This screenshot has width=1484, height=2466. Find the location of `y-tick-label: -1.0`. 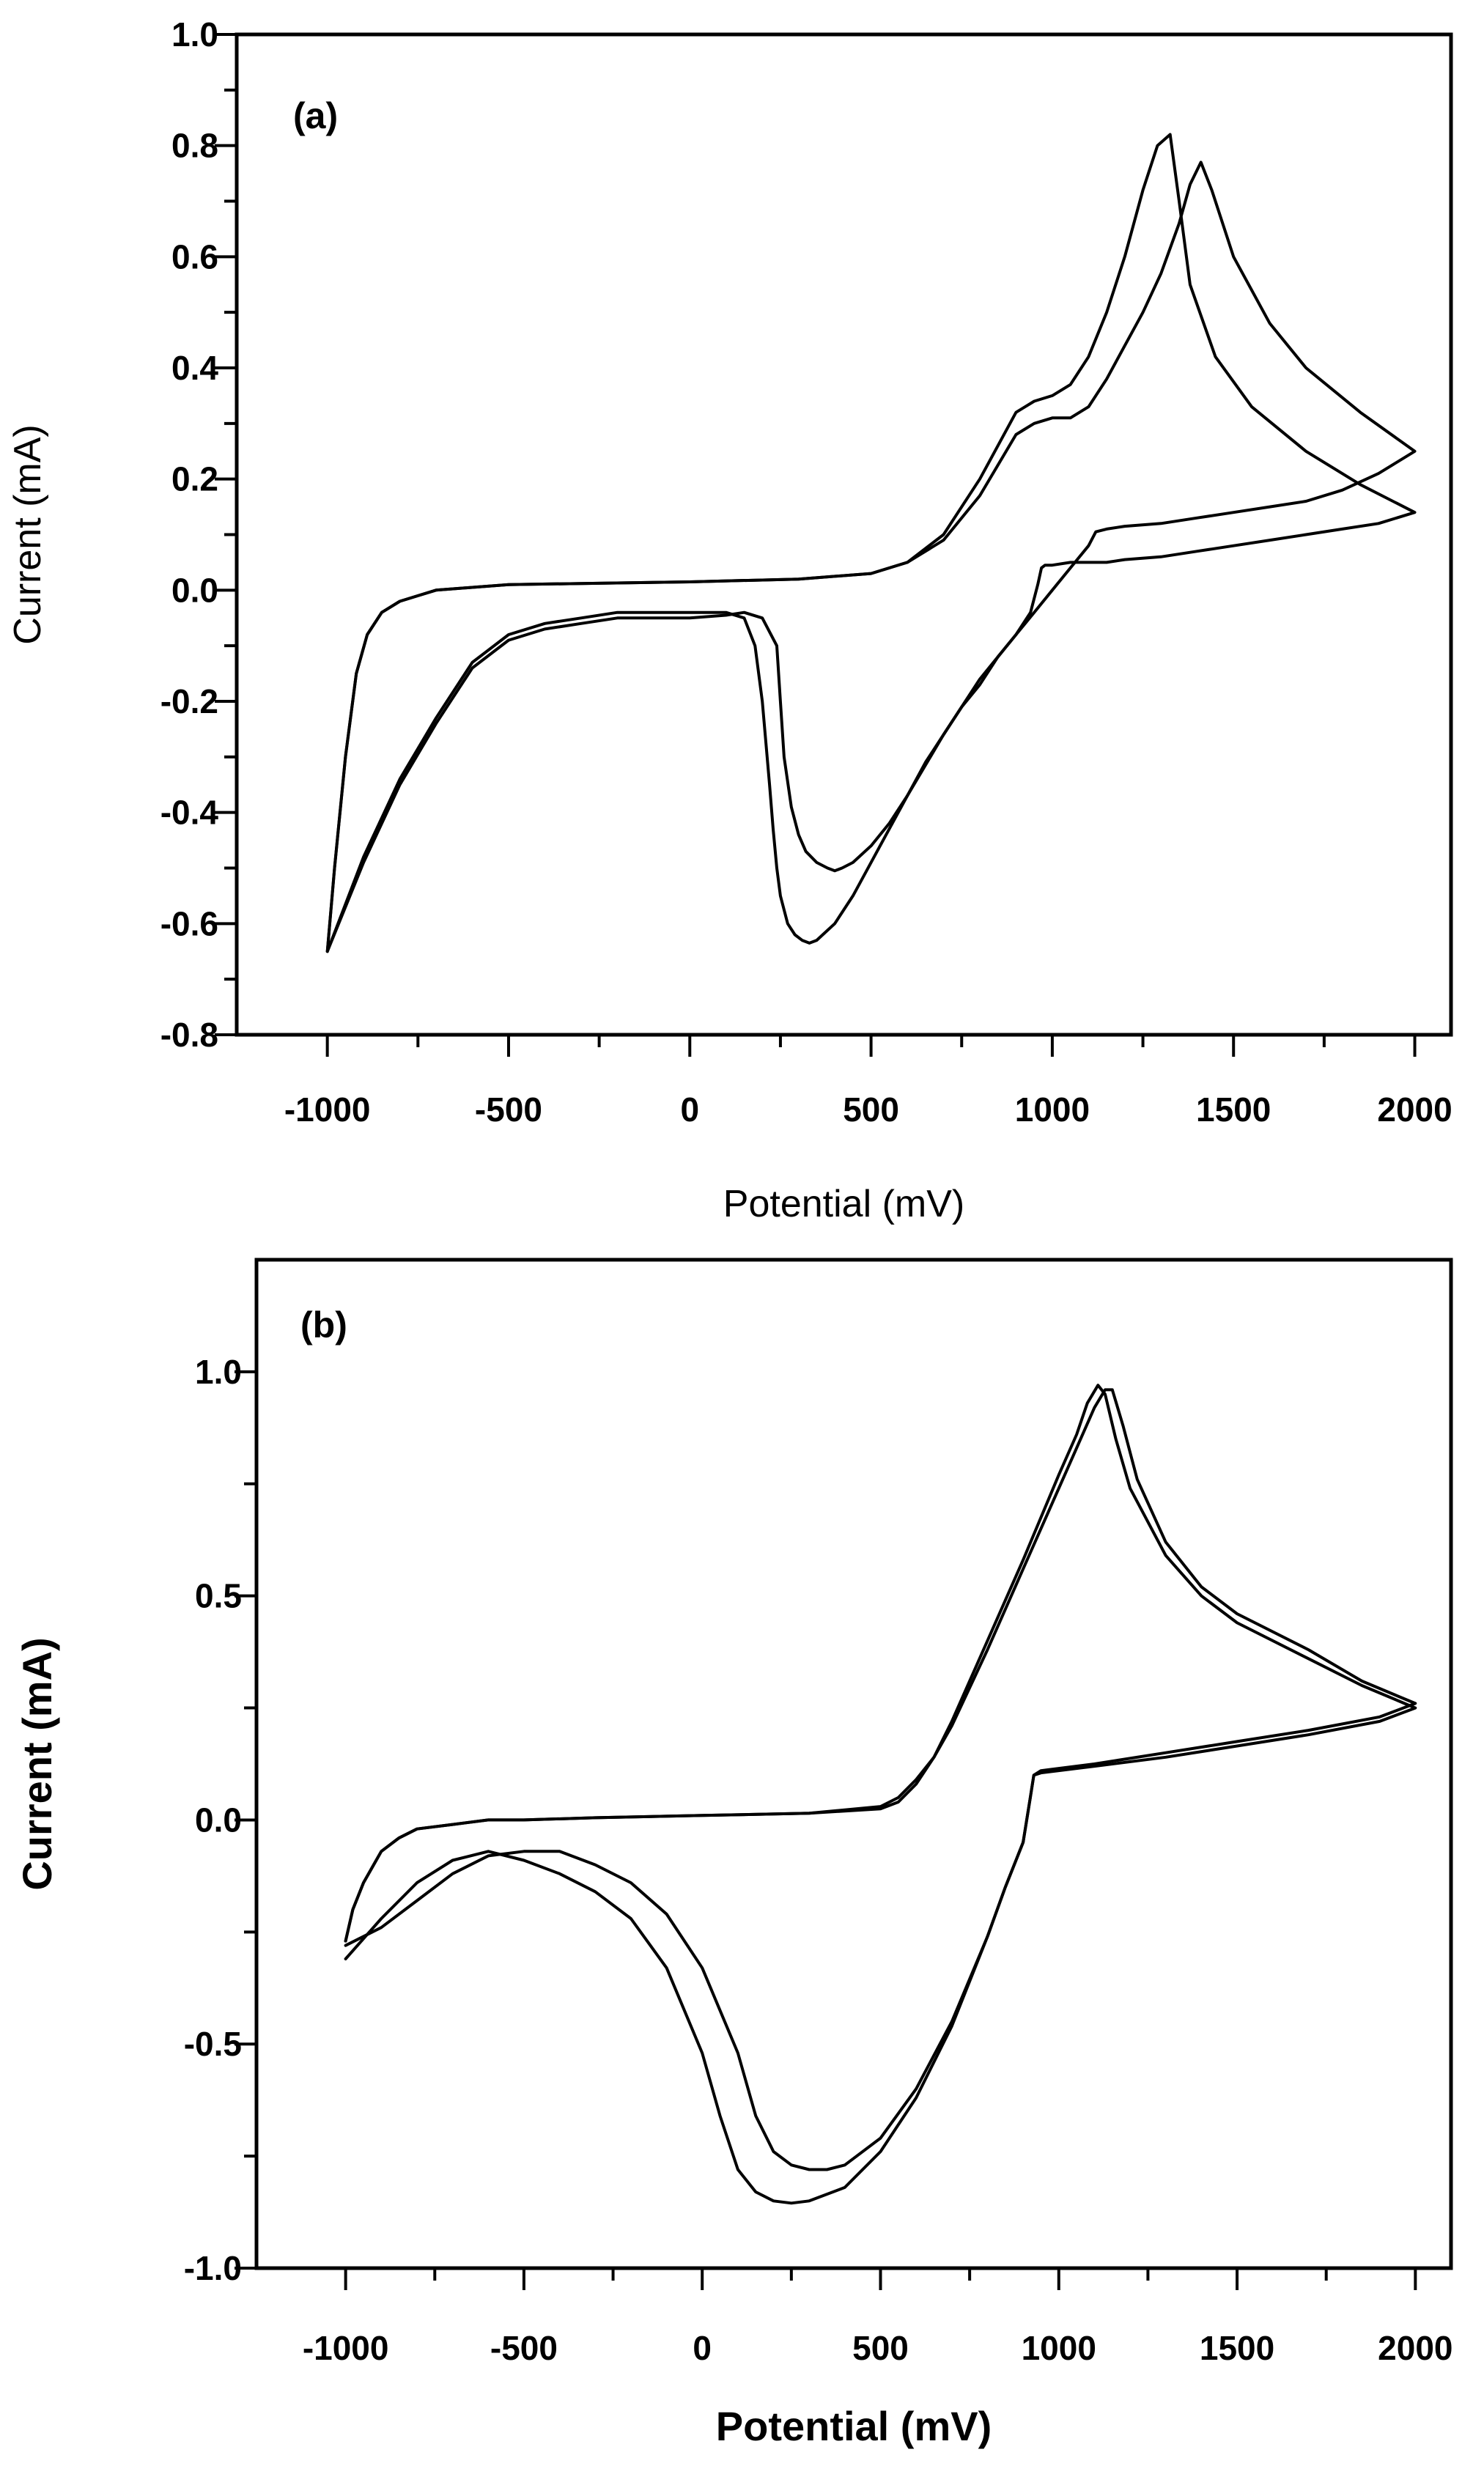

y-tick-label: -1.0 is located at coordinates (213, 2268).